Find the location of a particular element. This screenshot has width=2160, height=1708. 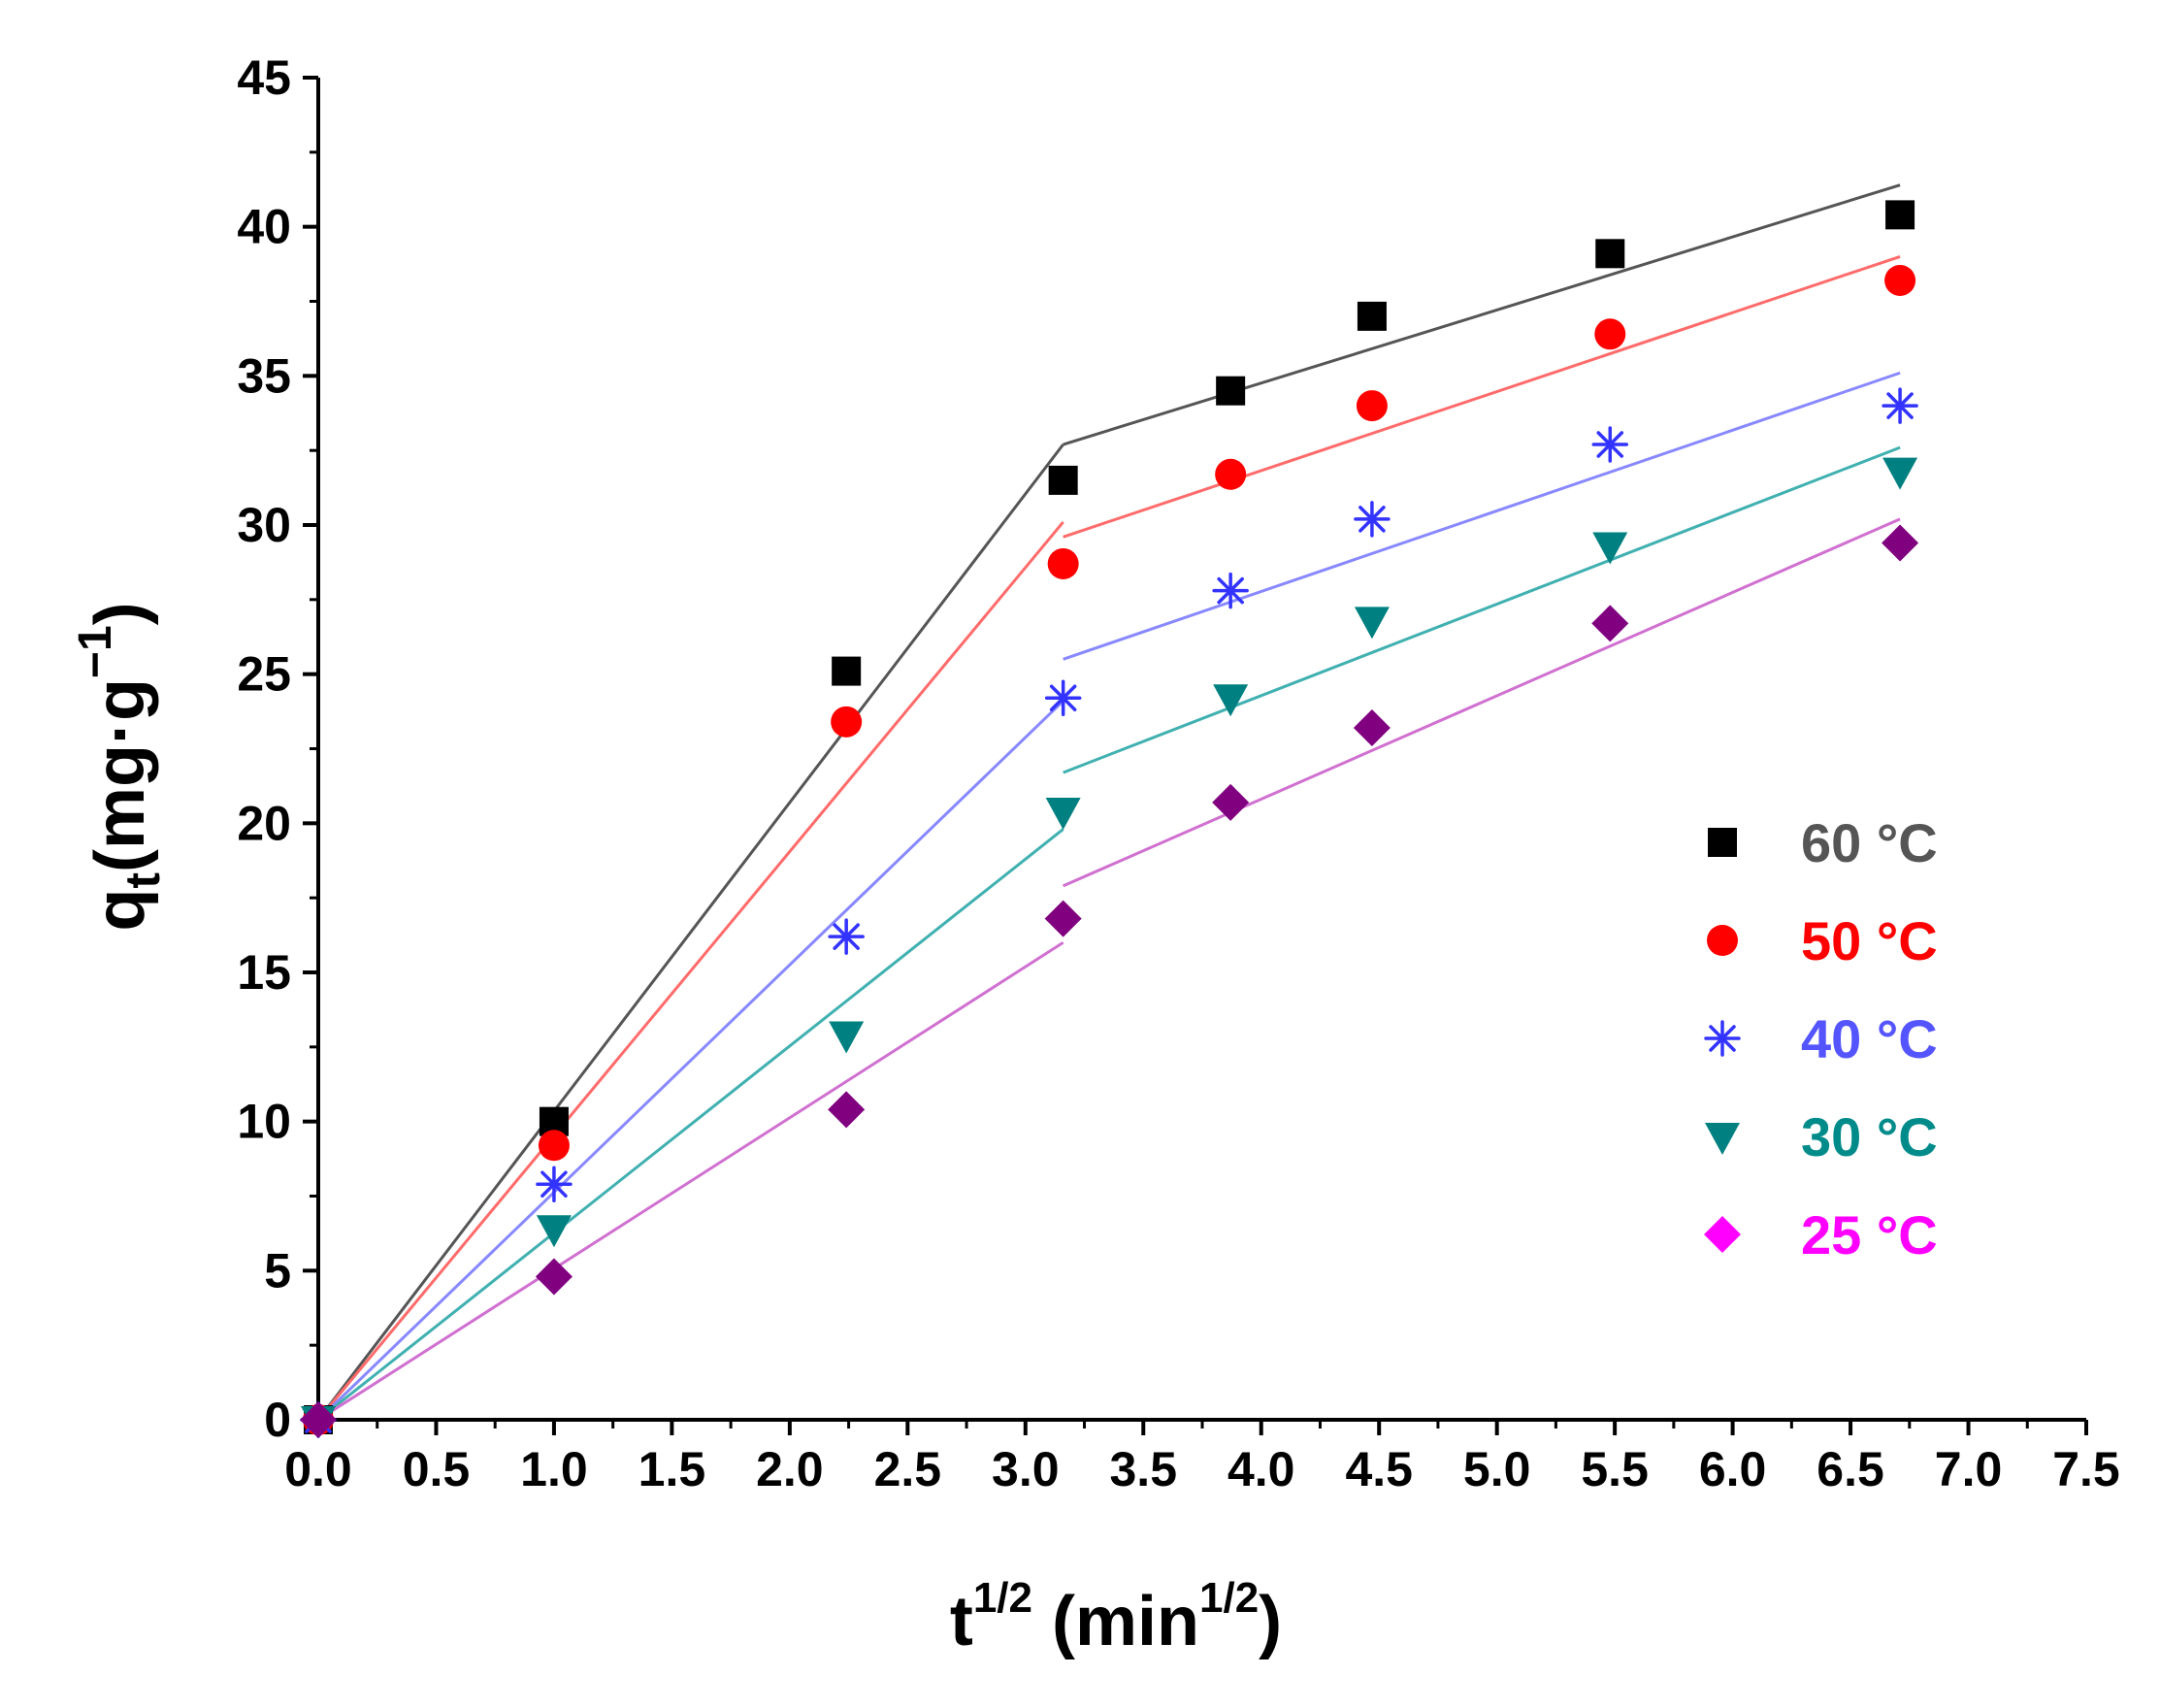

legend: 60 °C 50 °C 40 °C 30 °C 25 °C is located at coordinates (1821, 1038).